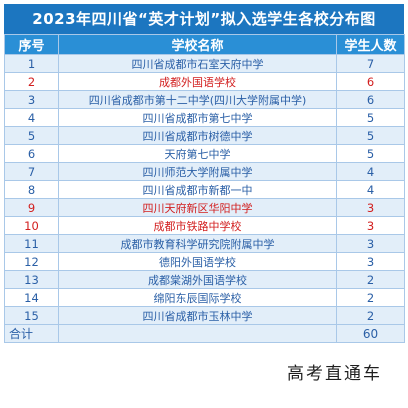 This screenshot has width=408, height=408. I want to click on table-row: 3 四川省成都市第十二中学(四川大学附属中学) 6, so click(204, 99).